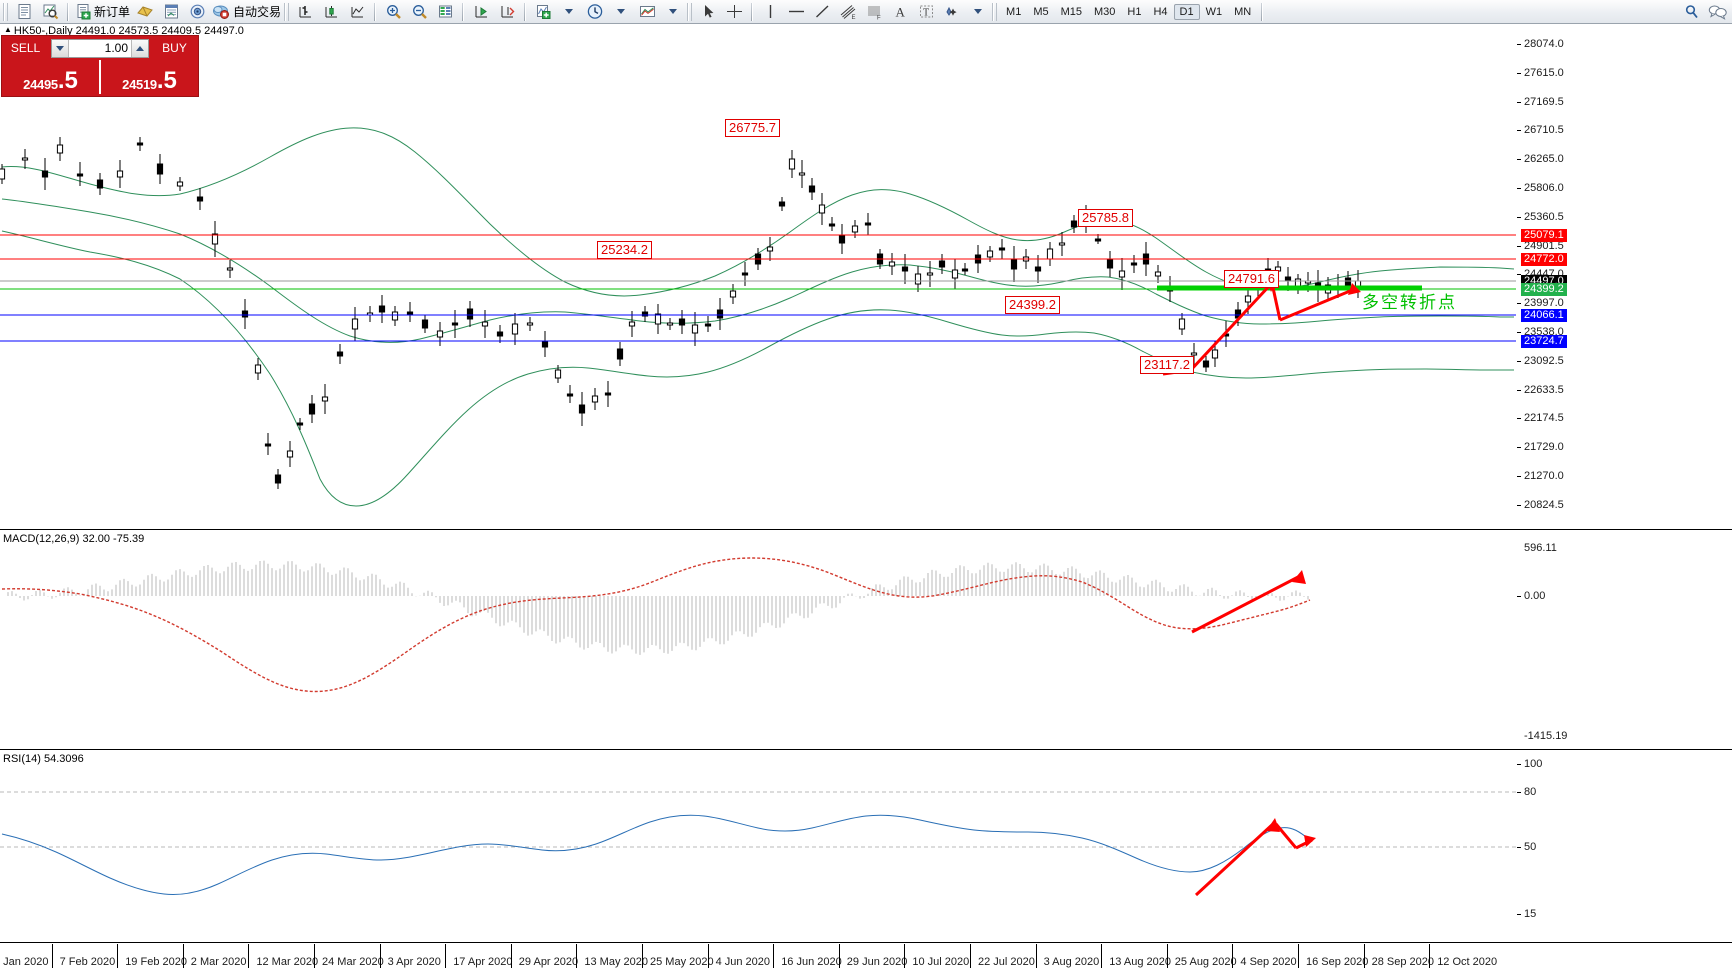 This screenshot has height=970, width=1732. Describe the element at coordinates (770, 12) in the screenshot. I see `vertical-line-icon` at that location.